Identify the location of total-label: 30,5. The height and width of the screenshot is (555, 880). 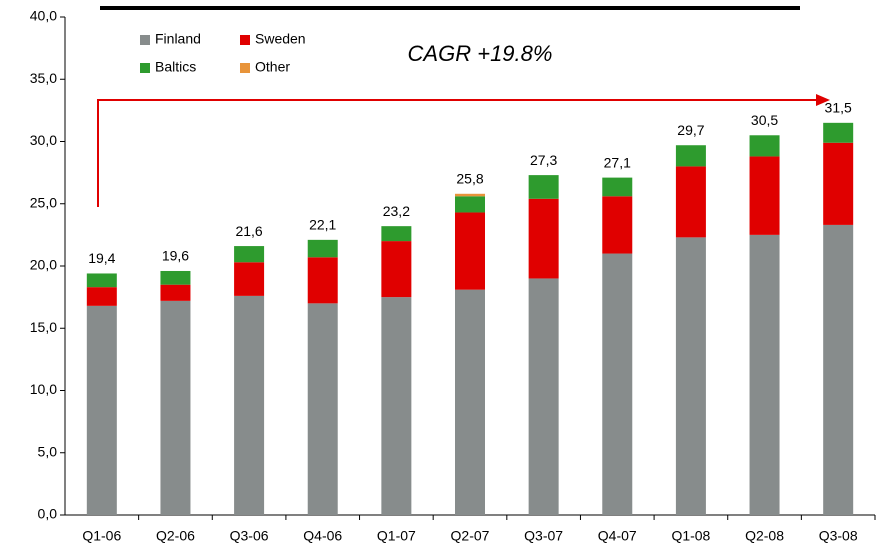
(764, 120).